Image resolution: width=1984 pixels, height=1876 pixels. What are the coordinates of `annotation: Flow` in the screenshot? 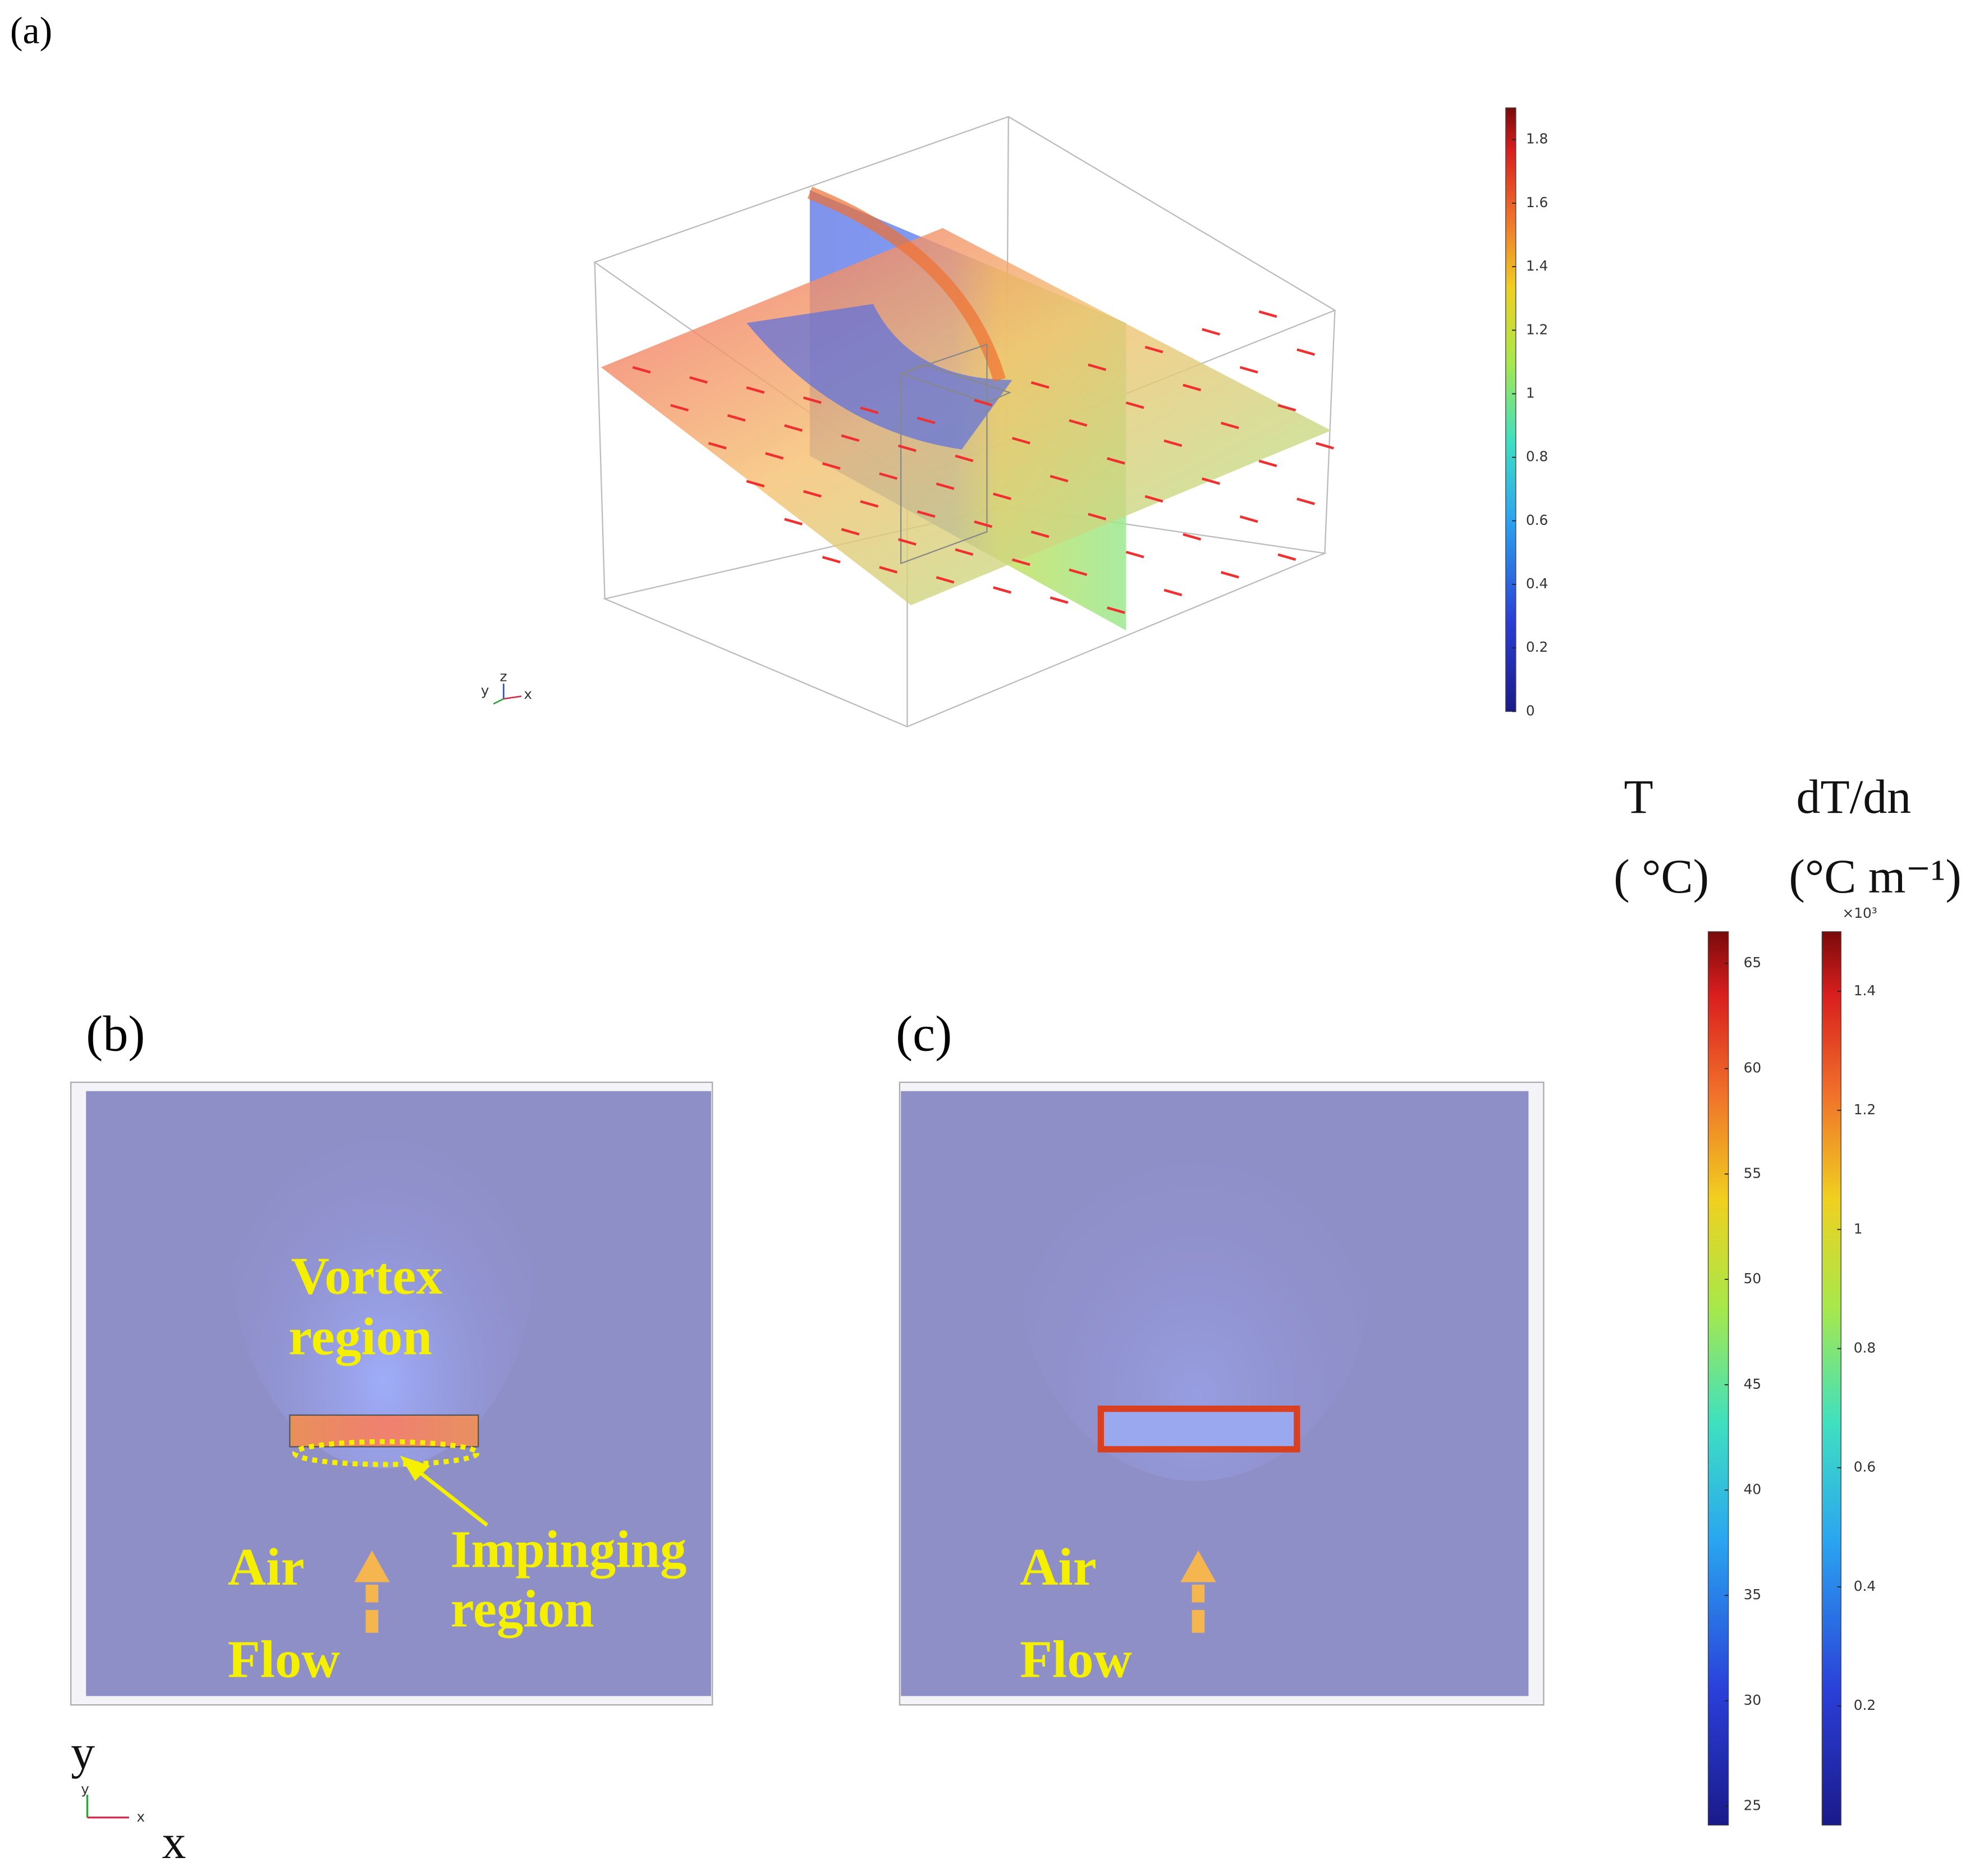 It's located at (1076, 1660).